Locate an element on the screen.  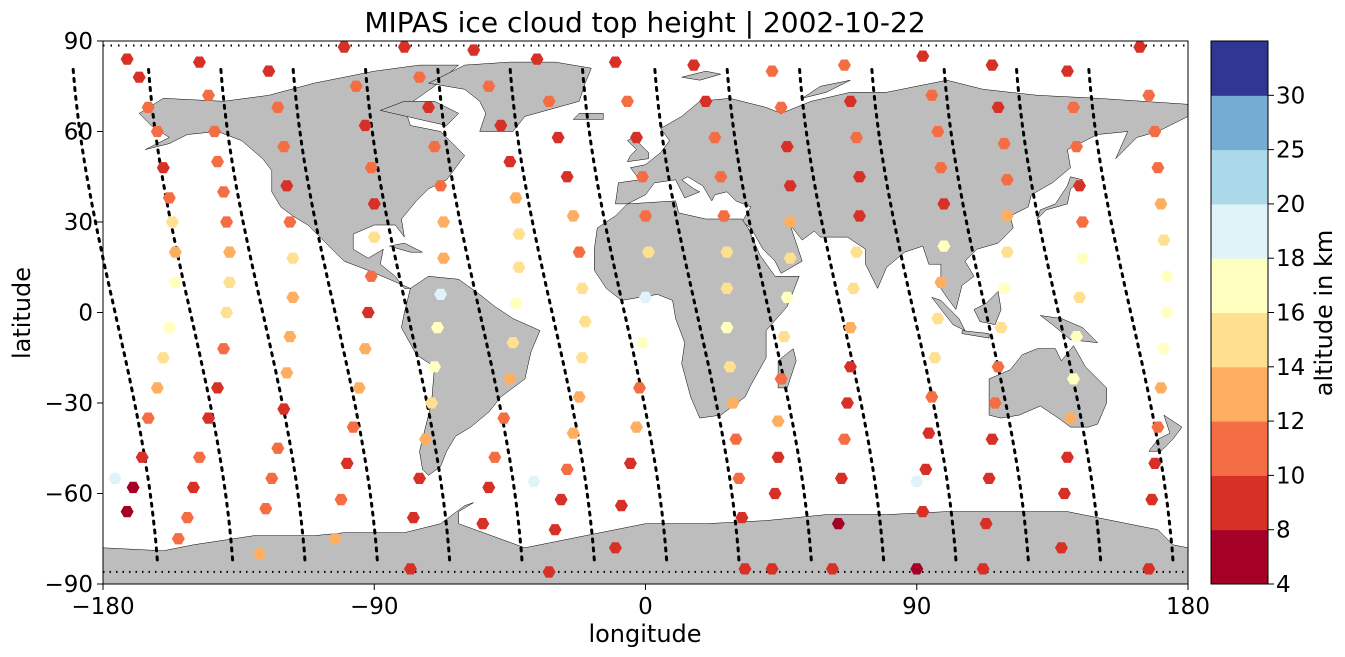
land-borneo is located at coordinates (987, 307).